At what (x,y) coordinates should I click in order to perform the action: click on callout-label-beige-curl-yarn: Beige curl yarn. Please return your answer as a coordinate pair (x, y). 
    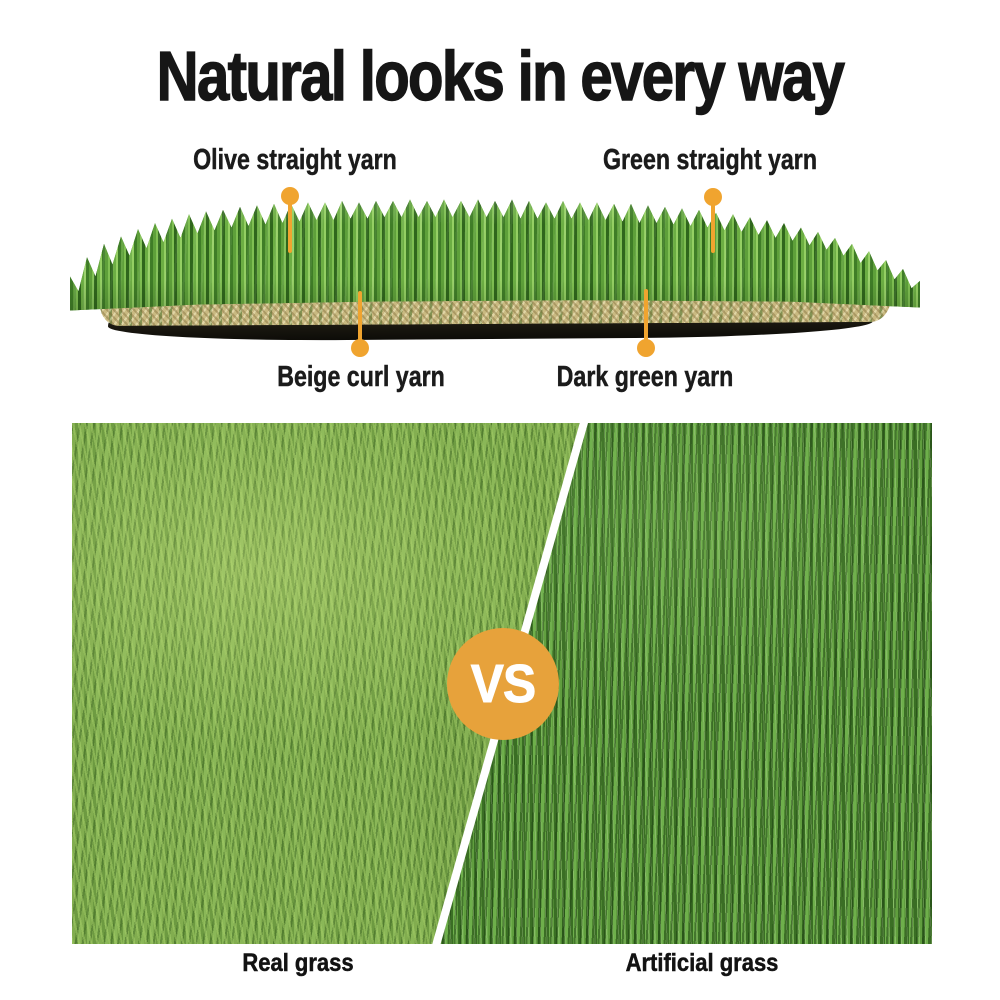
    Looking at the image, I should click on (361, 377).